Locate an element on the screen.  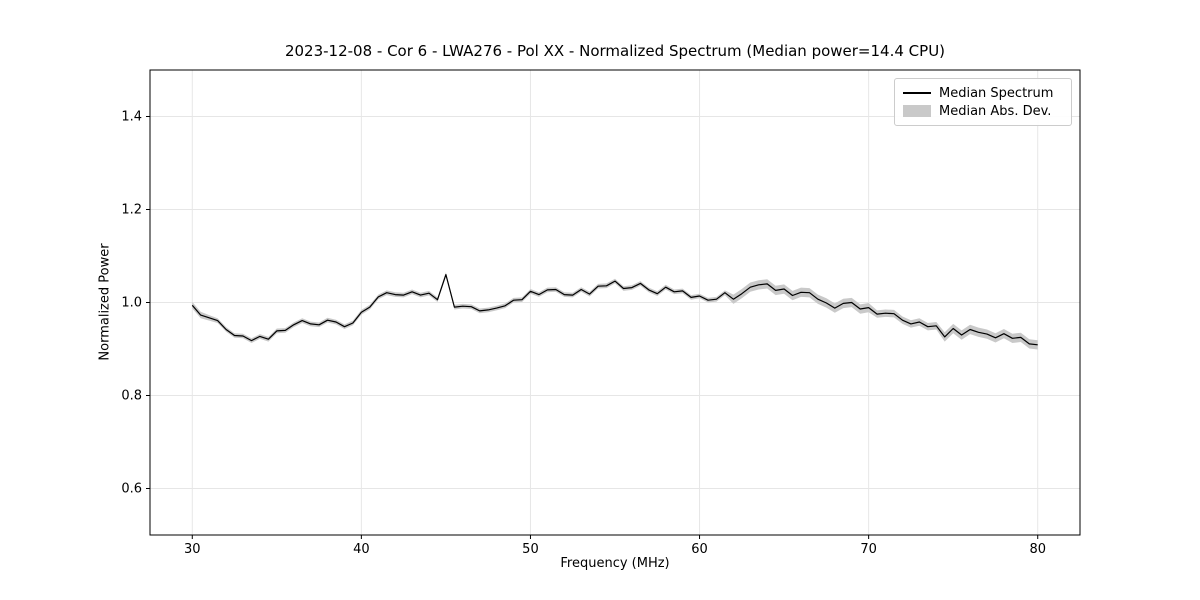
x-tick-label: 30 is located at coordinates (192, 549).